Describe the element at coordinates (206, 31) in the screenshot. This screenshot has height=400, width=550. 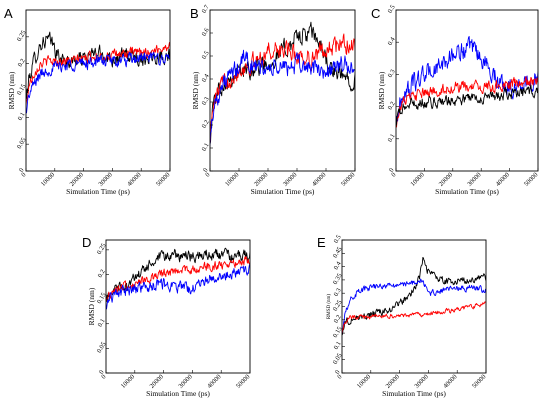
I see `y-tick-label: 0.6` at that location.